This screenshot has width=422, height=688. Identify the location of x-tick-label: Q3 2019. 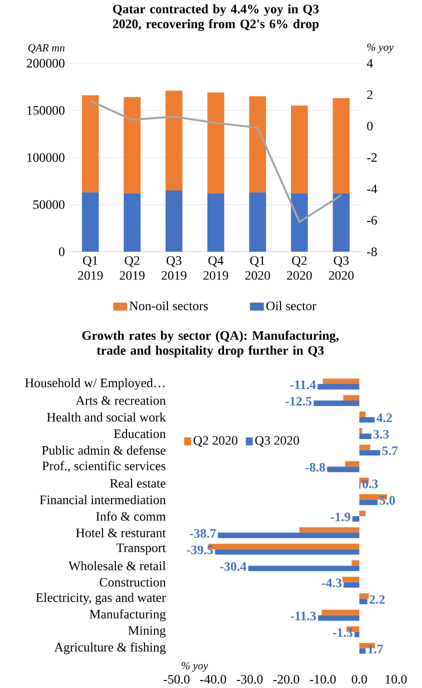
(174, 268).